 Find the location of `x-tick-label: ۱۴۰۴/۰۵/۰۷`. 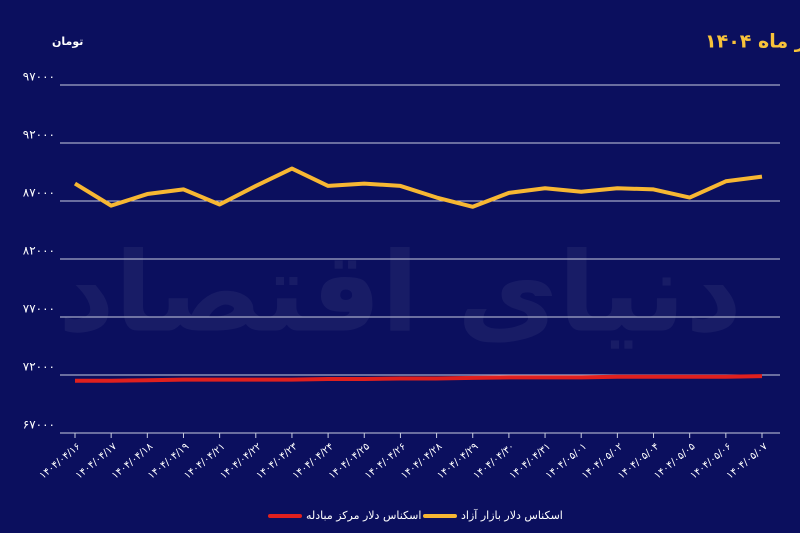

x-tick-label: ۱۴۰۴/۰۵/۰۷ is located at coordinates (748, 461).